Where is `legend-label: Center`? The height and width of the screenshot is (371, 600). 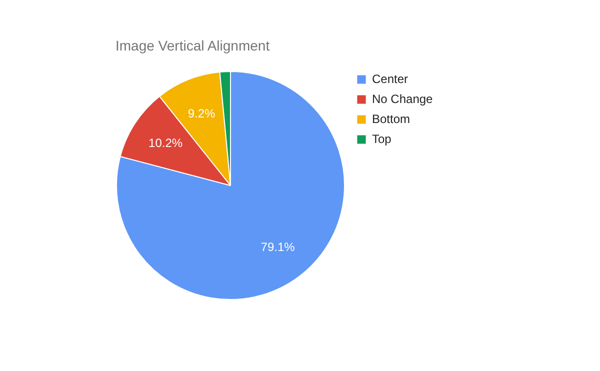 legend-label: Center is located at coordinates (390, 79).